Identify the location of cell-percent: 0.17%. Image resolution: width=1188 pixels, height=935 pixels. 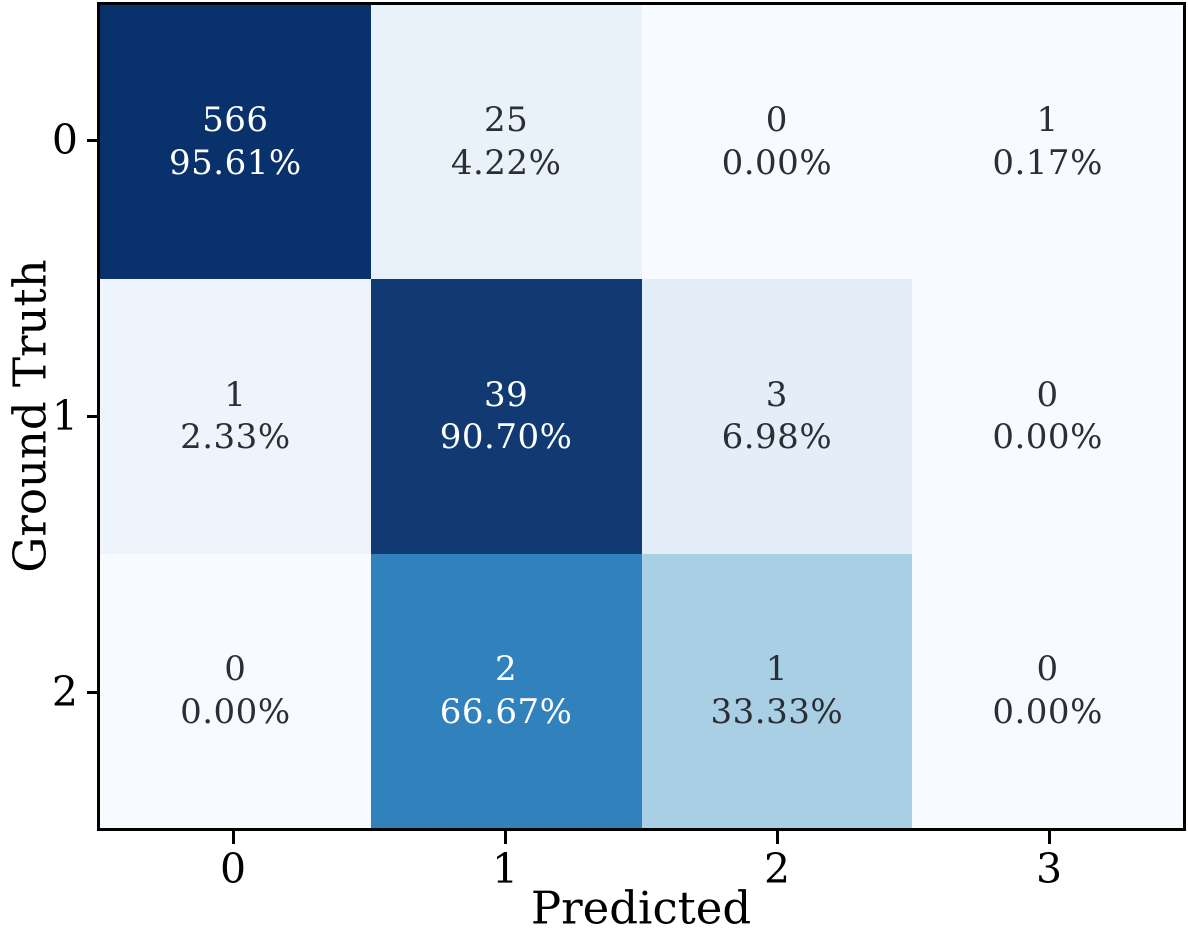
(1047, 163).